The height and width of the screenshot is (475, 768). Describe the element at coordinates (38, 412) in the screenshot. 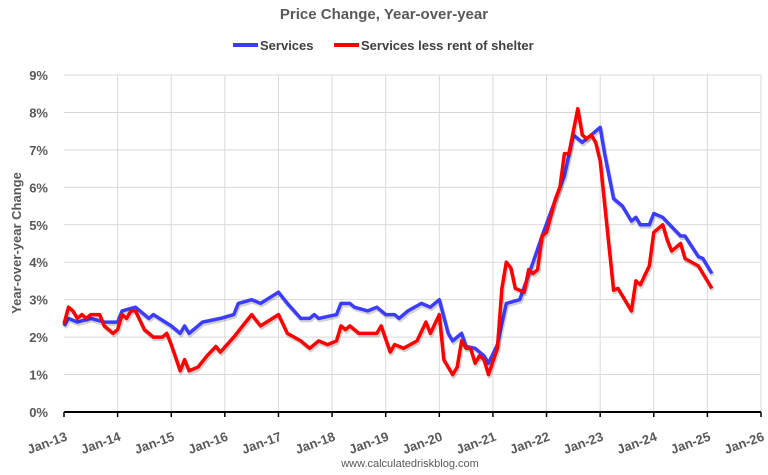

I see `y-tick-label: 0%` at that location.